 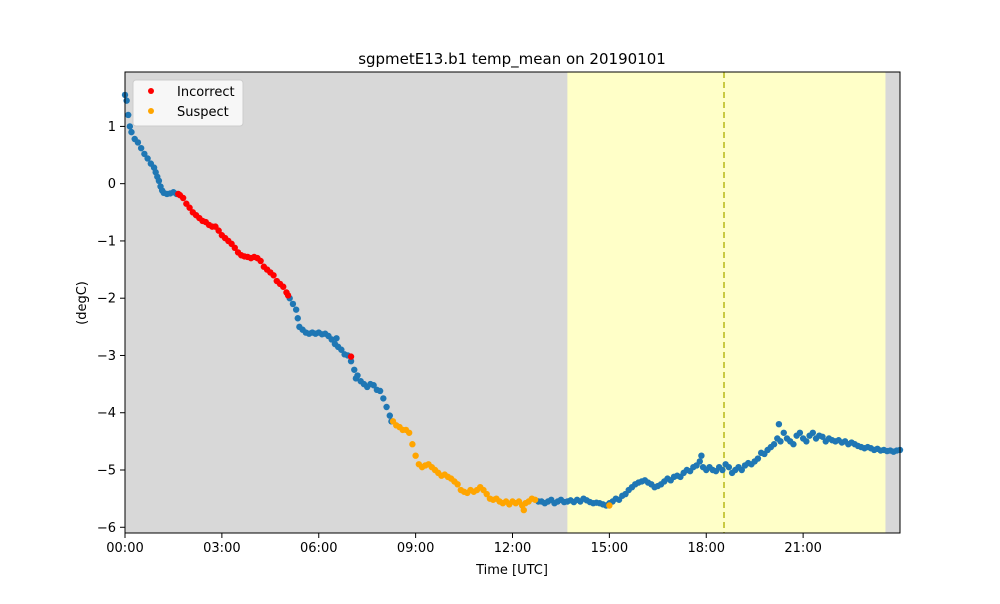 What do you see at coordinates (221, 548) in the screenshot?
I see `x-tick-label: 03:00` at bounding box center [221, 548].